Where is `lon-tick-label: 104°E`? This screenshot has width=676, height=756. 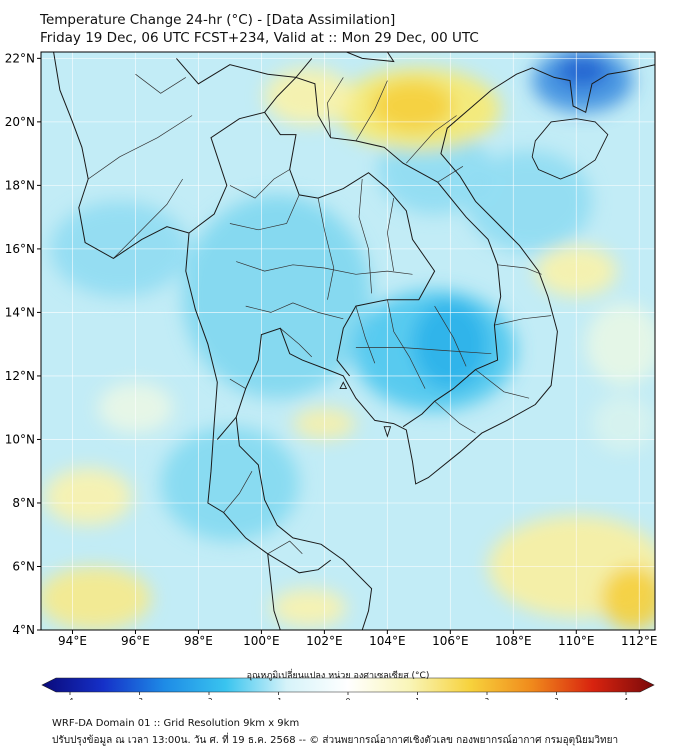
lon-tick-label: 104°E is located at coordinates (387, 641).